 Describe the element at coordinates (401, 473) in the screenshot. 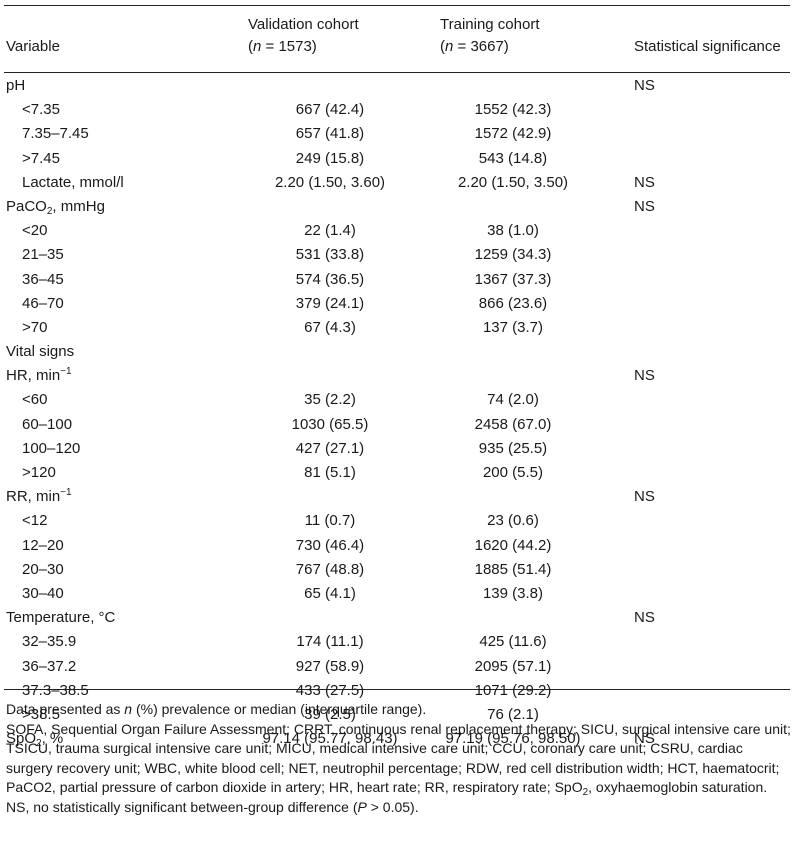

I see `table-row: >120 81 (5.1) 200 (5.5)` at that location.